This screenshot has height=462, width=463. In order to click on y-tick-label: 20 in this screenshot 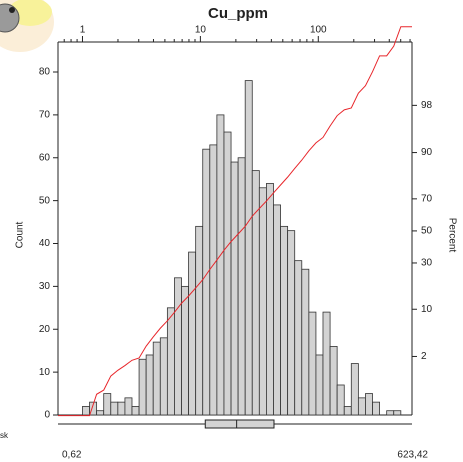, I will do `click(45, 329)`.